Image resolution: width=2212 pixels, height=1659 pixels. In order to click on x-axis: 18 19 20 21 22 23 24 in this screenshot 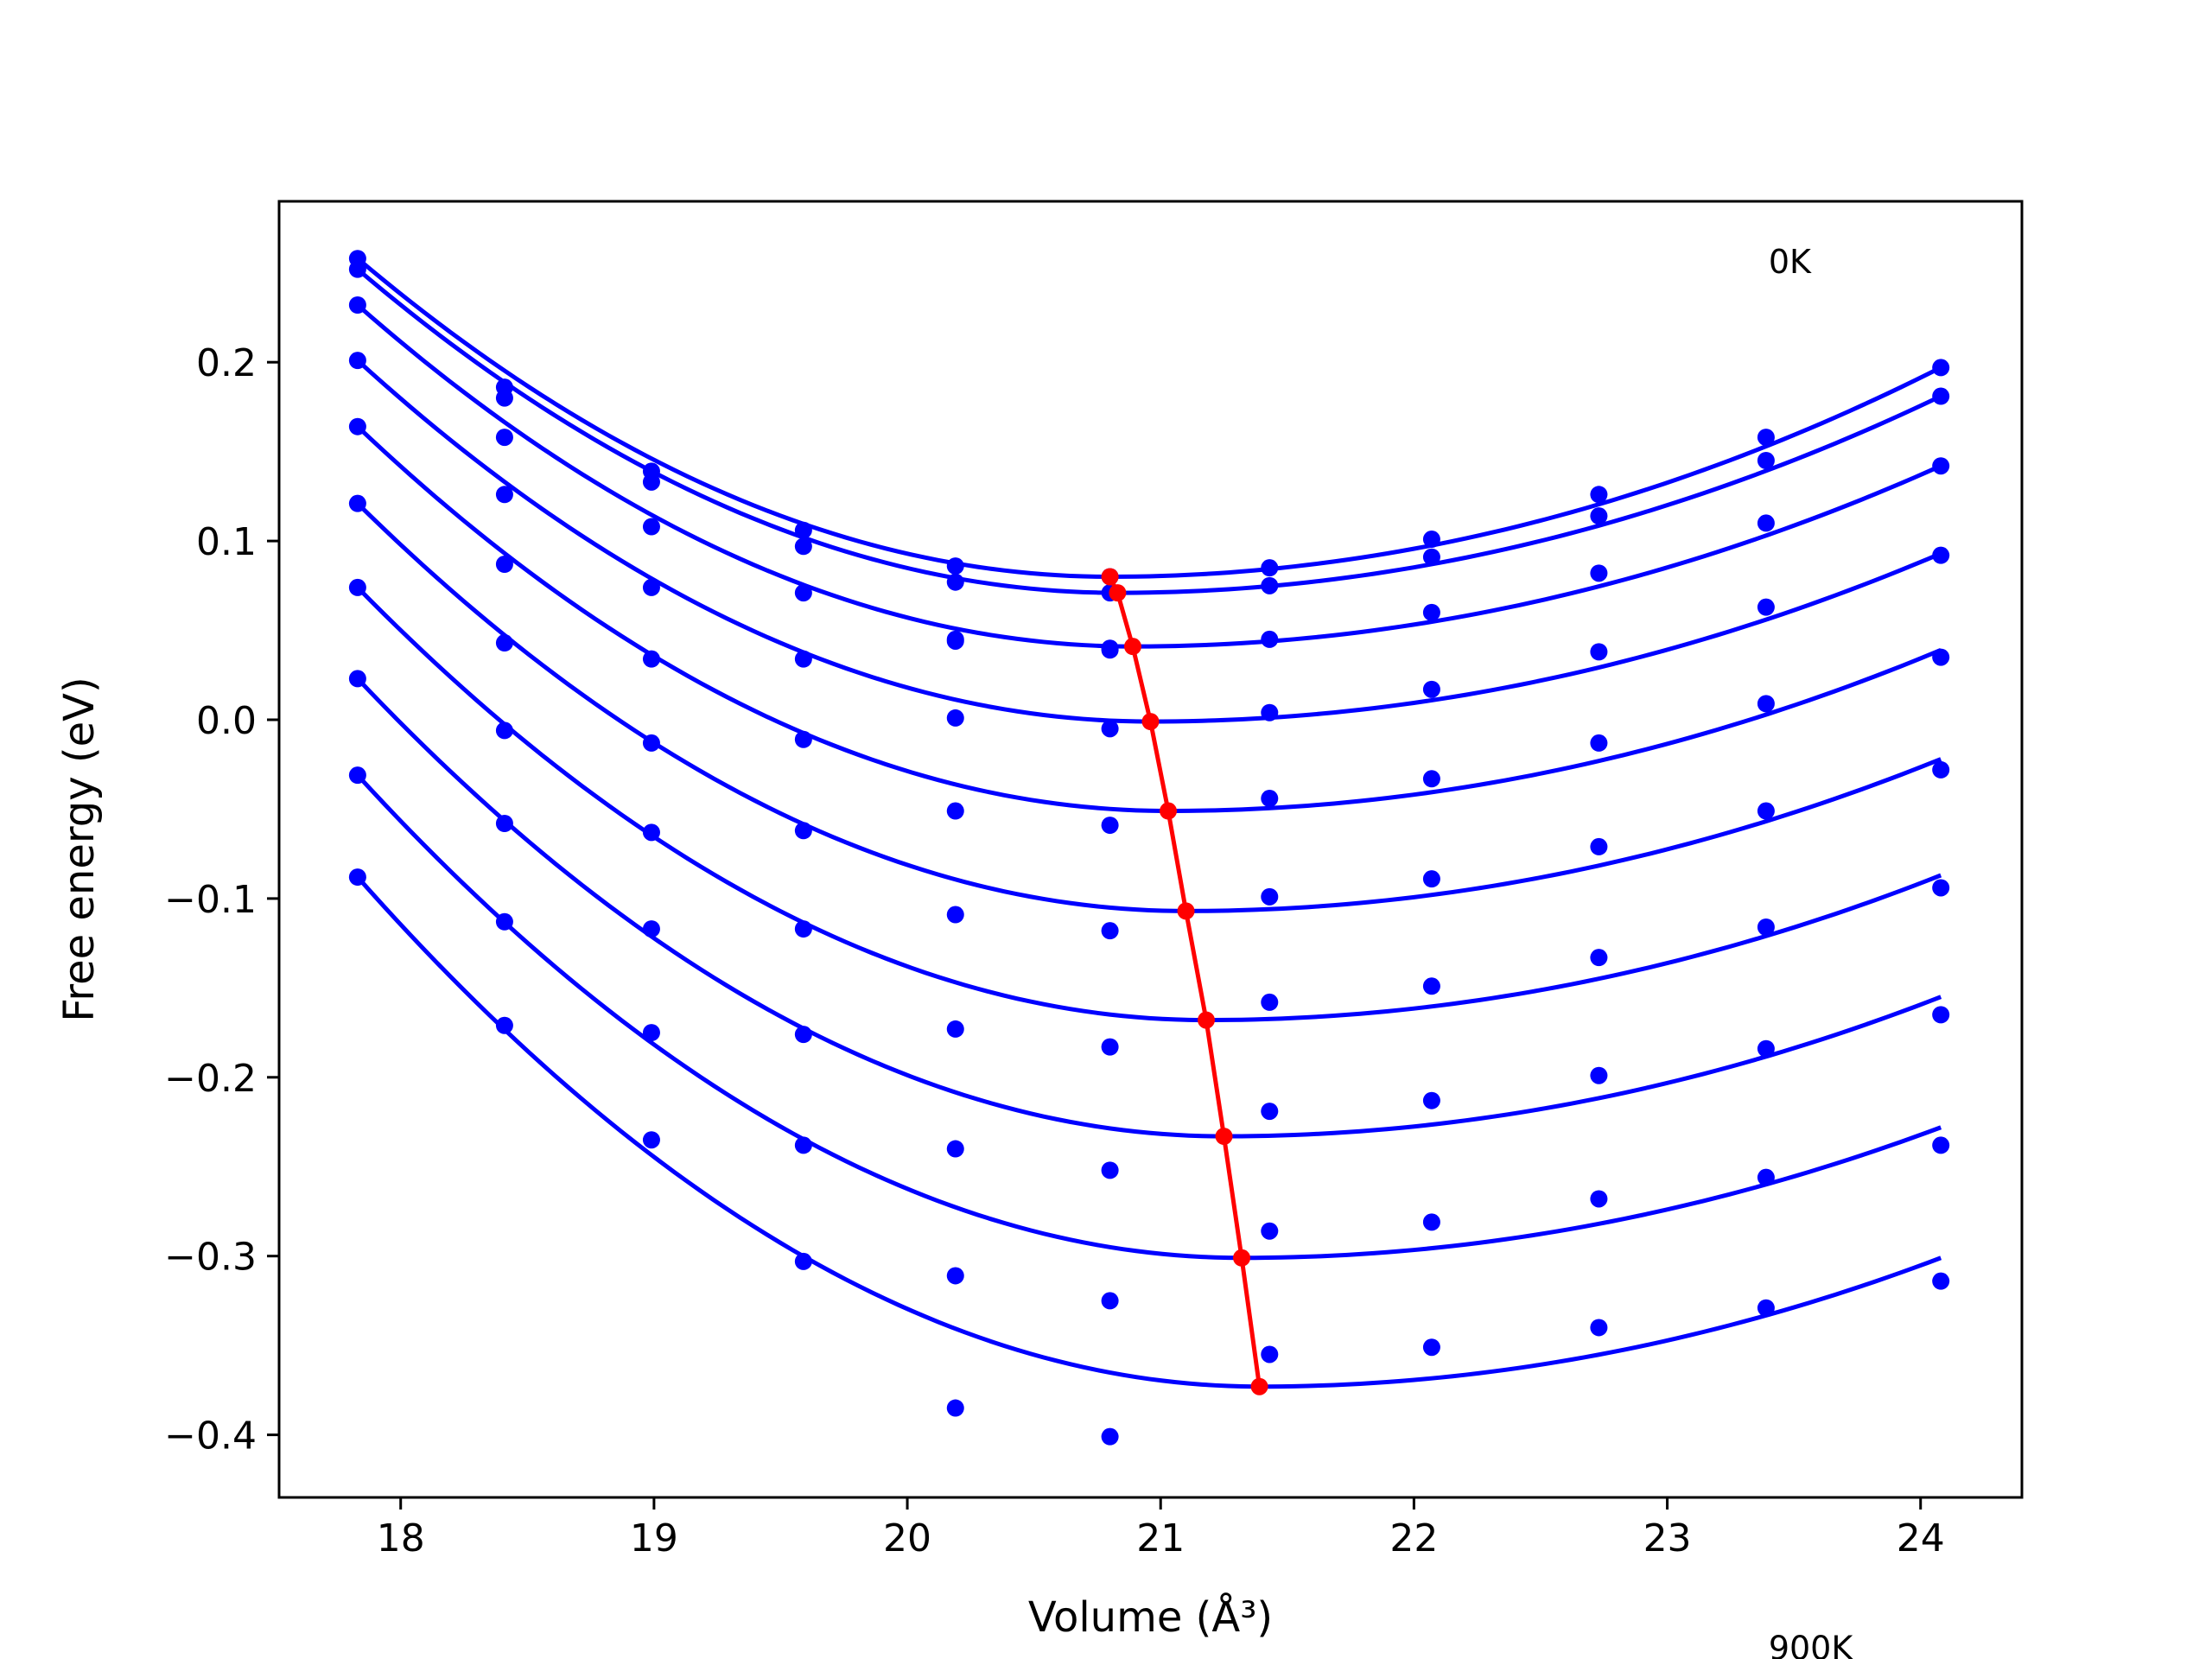, I will do `click(1161, 1528)`.